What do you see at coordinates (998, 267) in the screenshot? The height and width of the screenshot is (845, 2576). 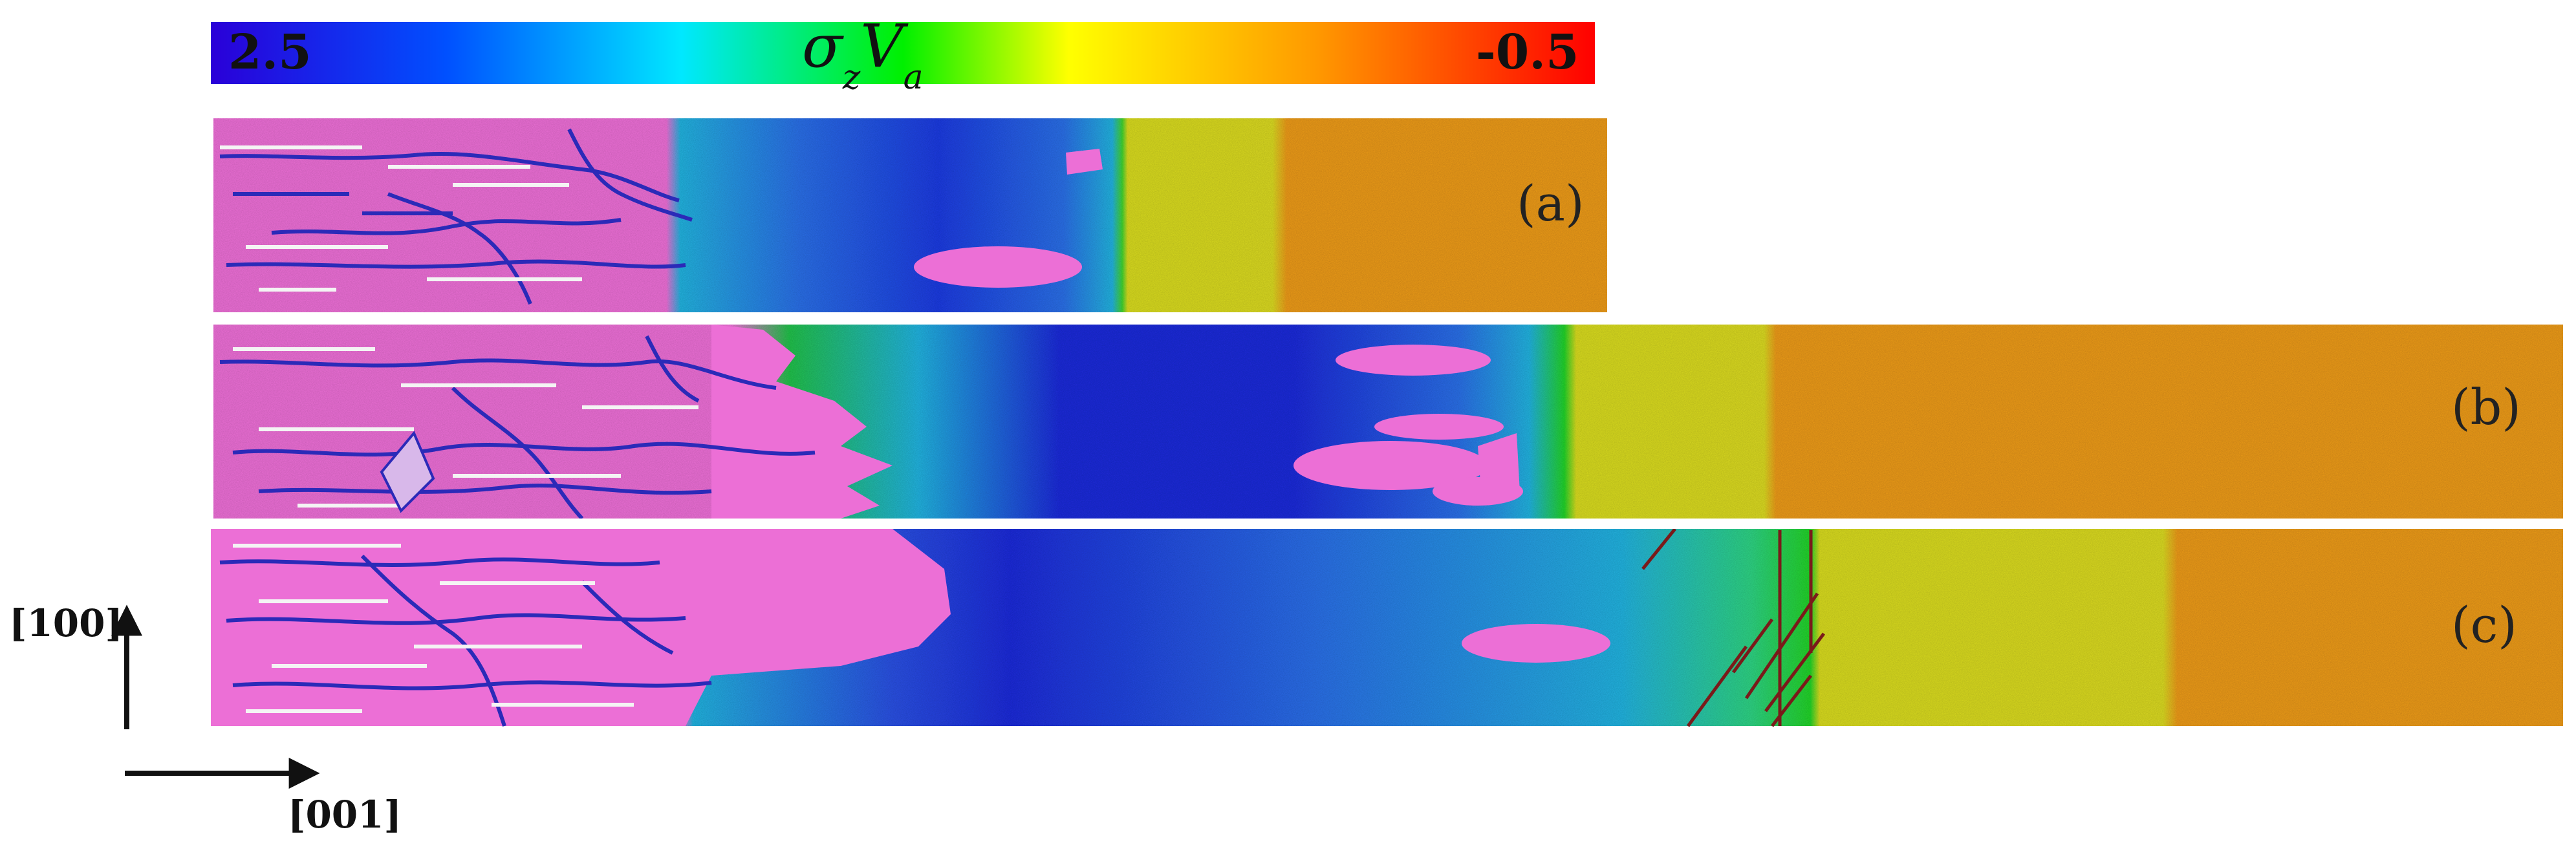 I see `panel-a-inclusion` at bounding box center [998, 267].